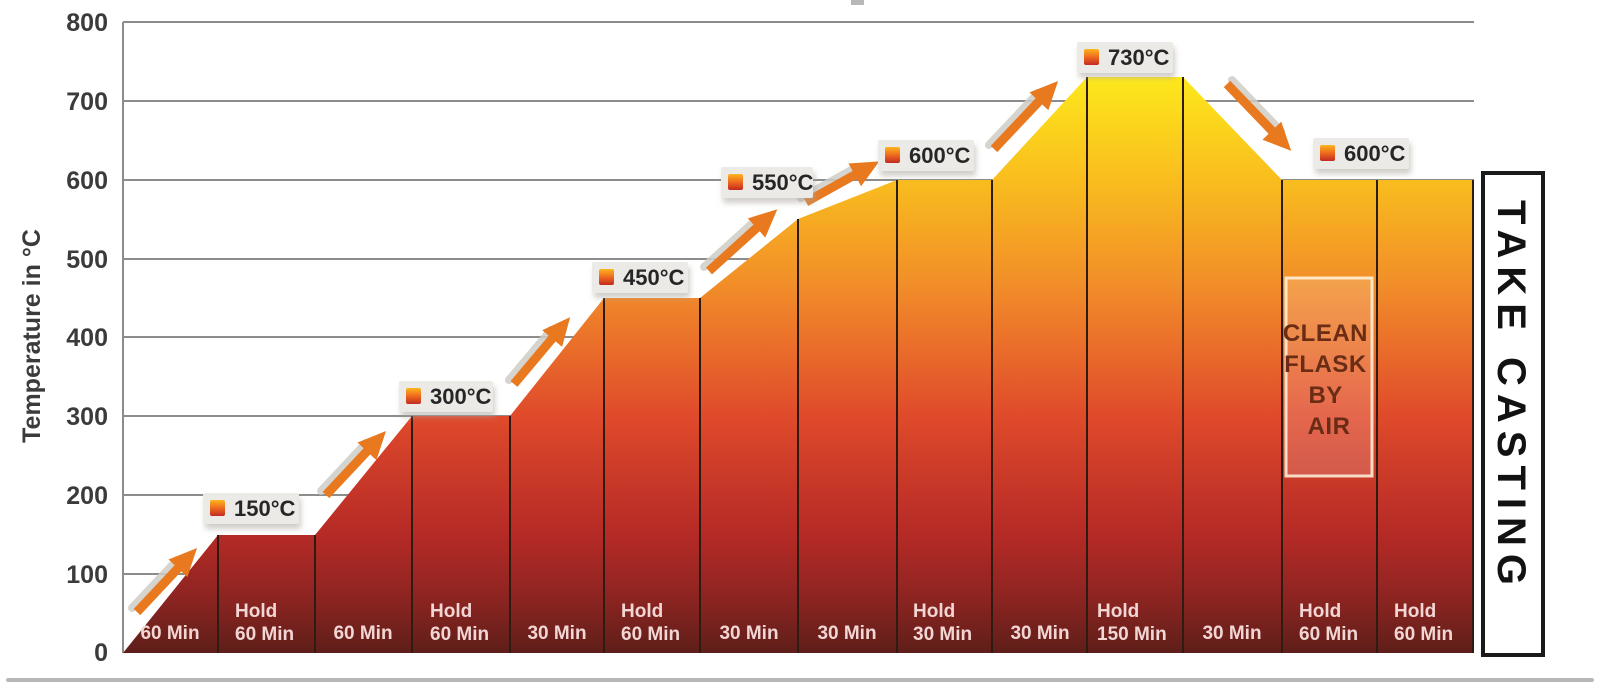 The height and width of the screenshot is (690, 1600). Describe the element at coordinates (1329, 426) in the screenshot. I see `clean-flask-line: AIR` at that location.